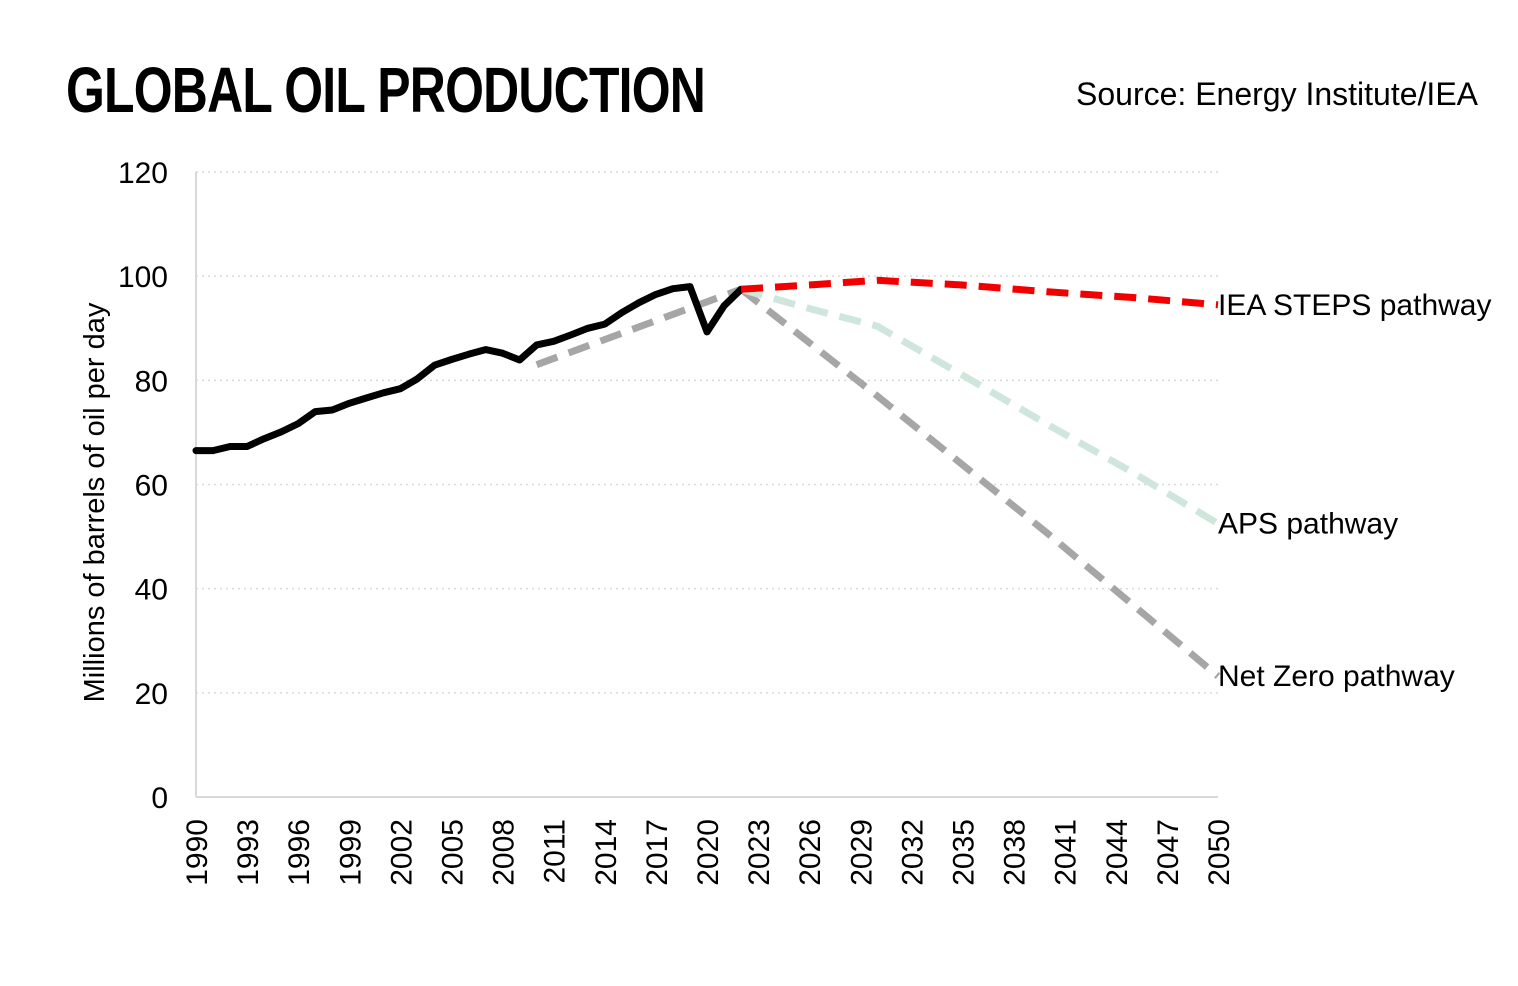 The height and width of the screenshot is (986, 1518). I want to click on x-tick-label: 2011, so click(555, 851).